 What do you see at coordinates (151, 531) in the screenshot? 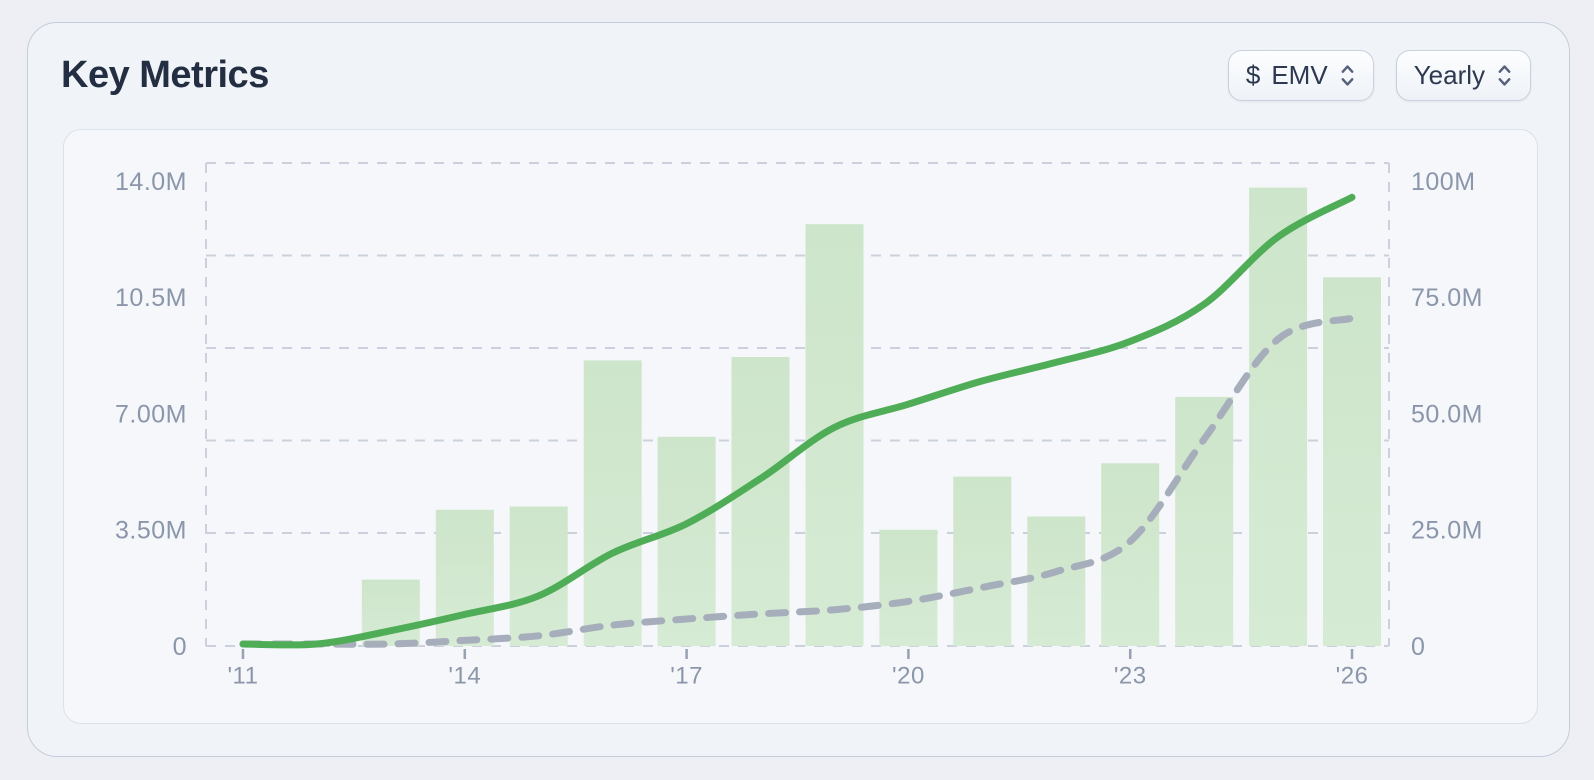
I see `left-axis-label: 3.50M` at bounding box center [151, 531].